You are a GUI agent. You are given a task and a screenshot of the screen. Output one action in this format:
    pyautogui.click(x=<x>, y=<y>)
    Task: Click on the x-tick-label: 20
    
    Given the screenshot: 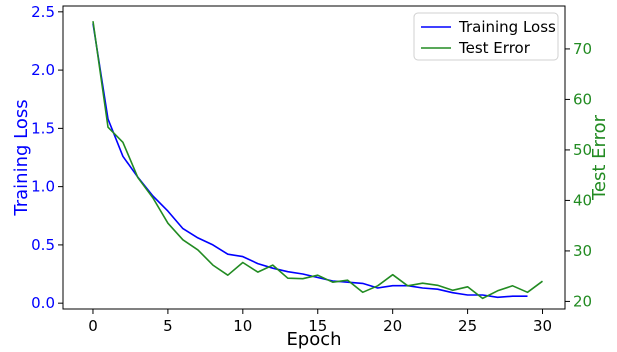 What is the action you would take?
    pyautogui.click(x=392, y=326)
    